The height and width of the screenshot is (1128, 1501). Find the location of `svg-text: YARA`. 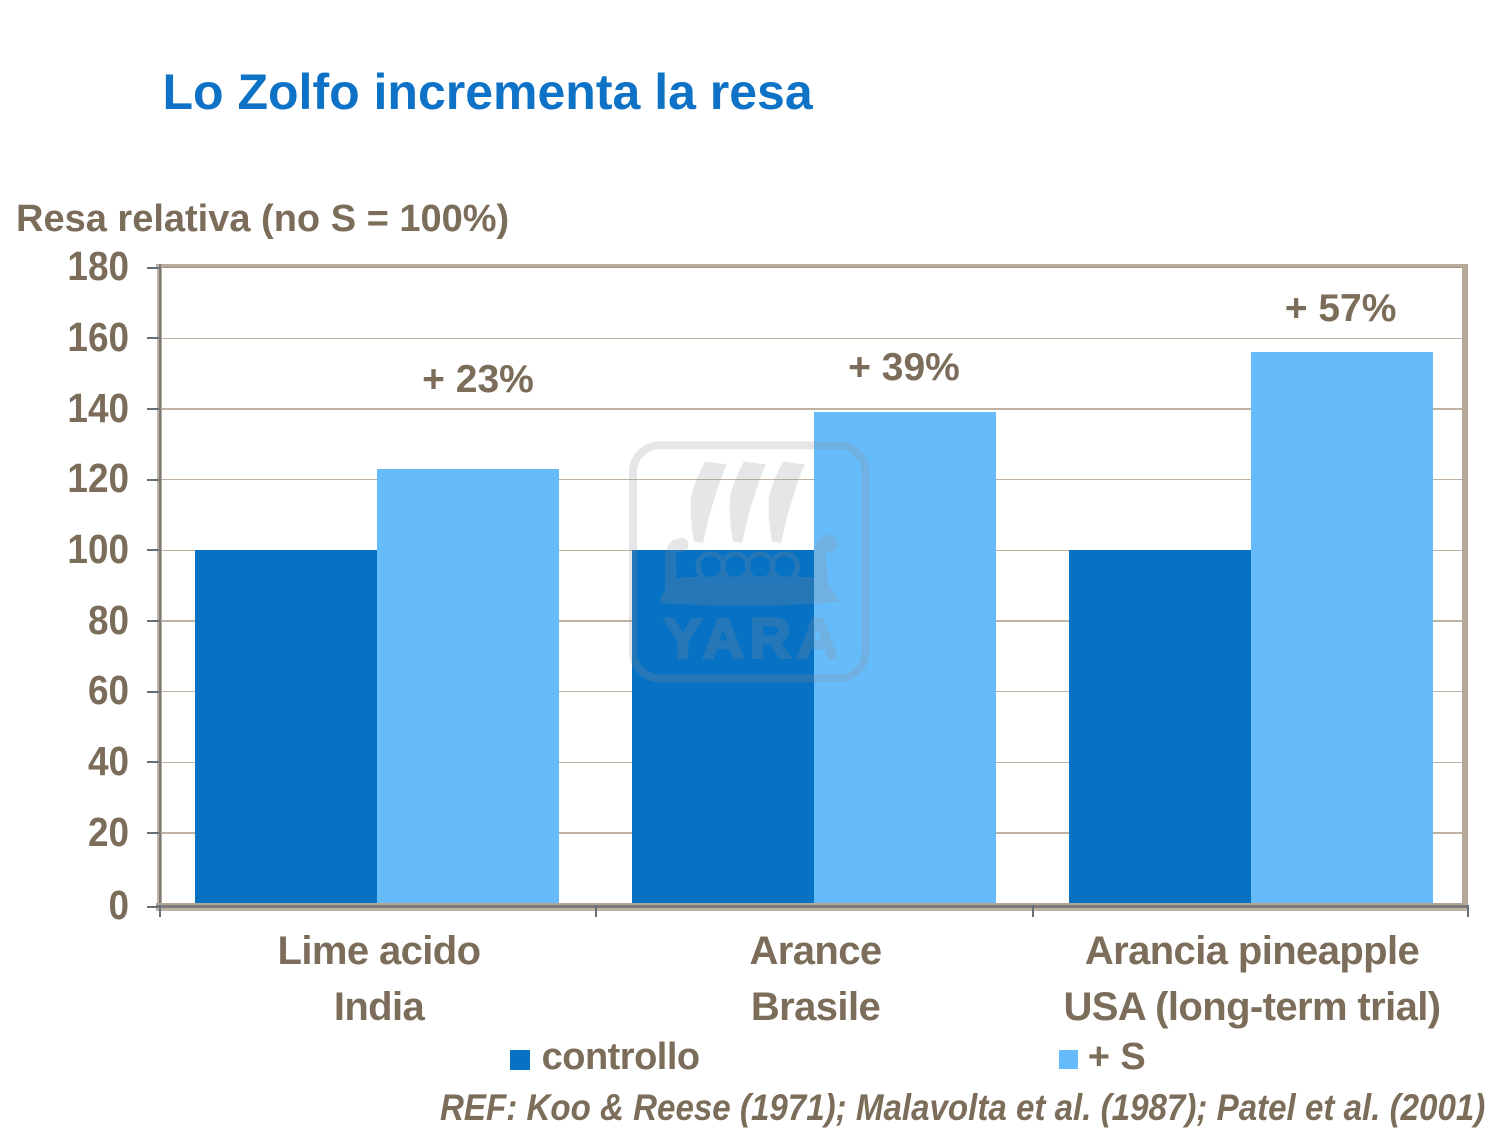

svg-text: YARA is located at coordinates (754, 639).